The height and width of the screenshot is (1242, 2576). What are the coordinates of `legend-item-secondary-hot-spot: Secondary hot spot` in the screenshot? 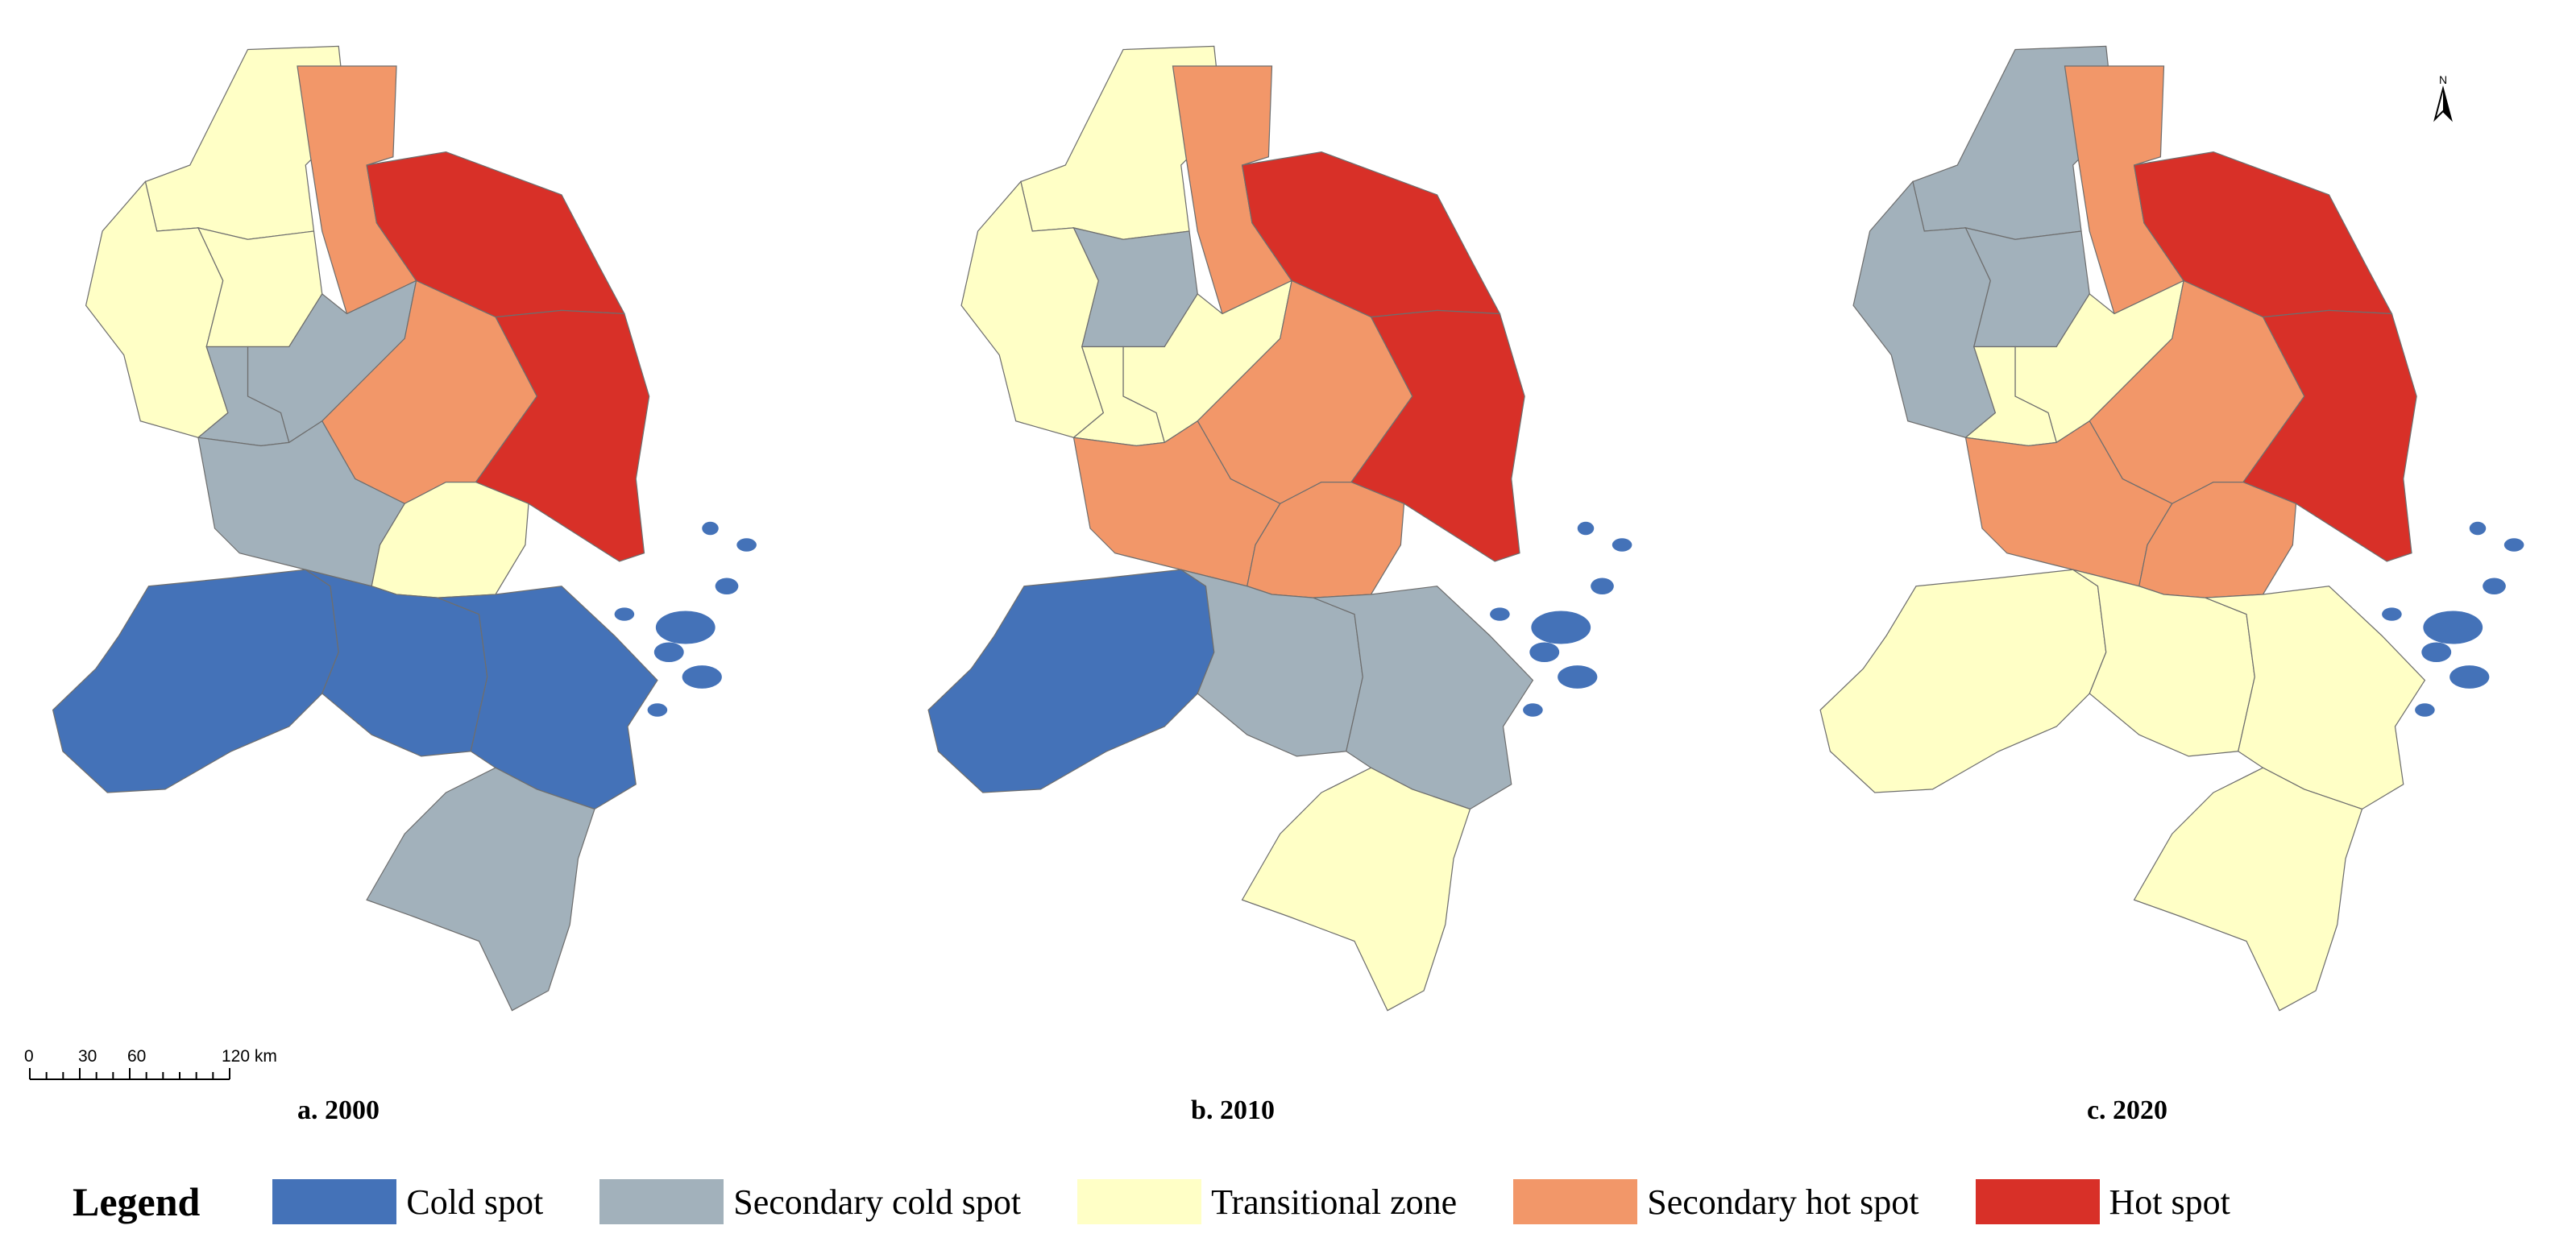 It's located at (1716, 1201).